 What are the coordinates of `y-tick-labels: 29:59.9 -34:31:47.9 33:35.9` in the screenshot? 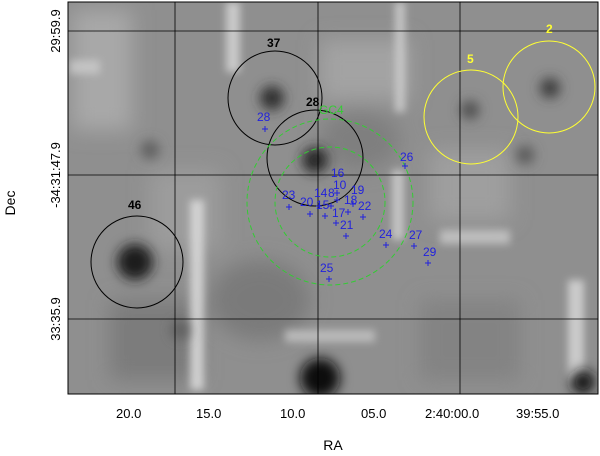 It's located at (55, 174).